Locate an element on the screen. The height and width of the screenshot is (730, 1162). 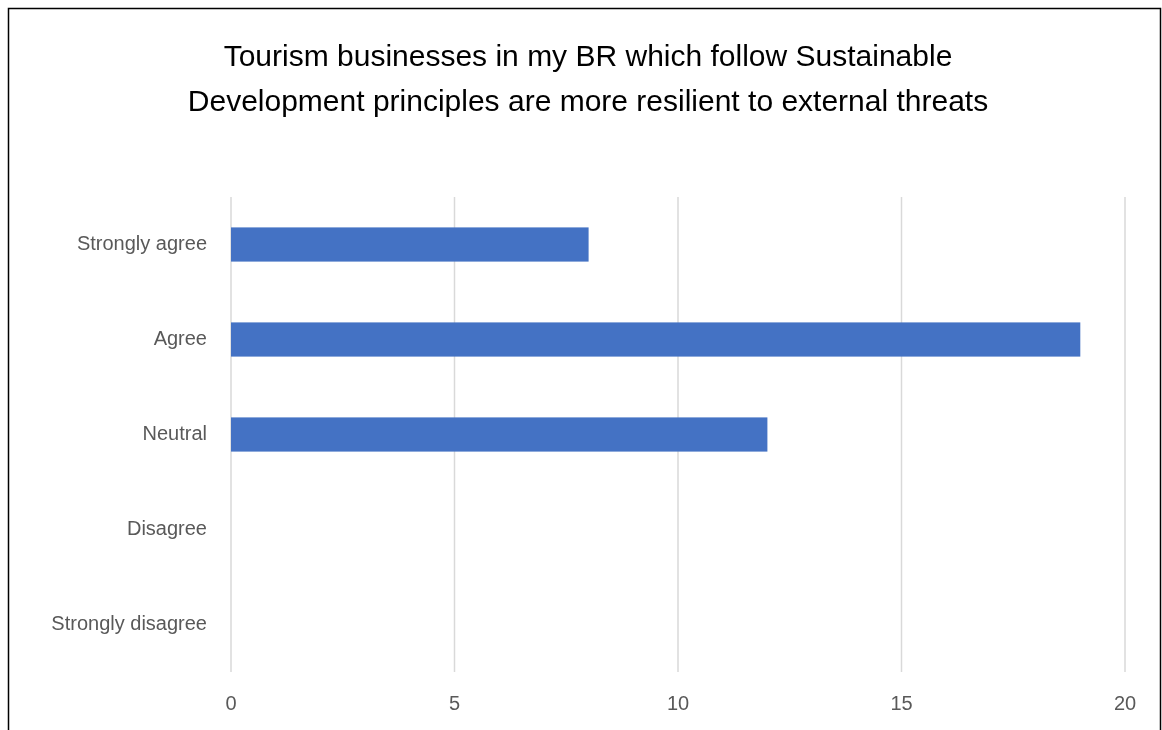
x-tick-label: 0 is located at coordinates (231, 703).